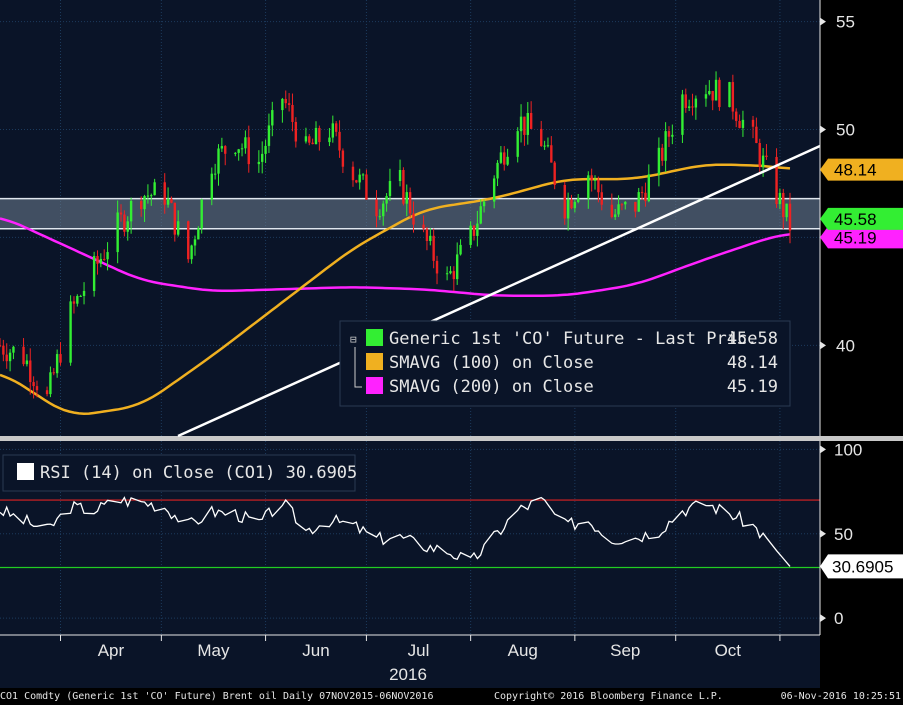  What do you see at coordinates (855, 237) in the screenshot?
I see `last-value-text: 45.19` at bounding box center [855, 237].